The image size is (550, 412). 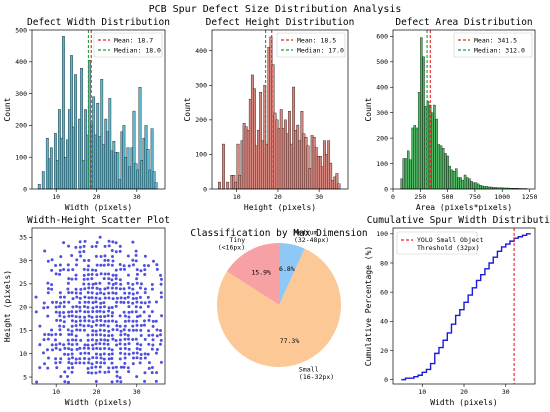 What do you see at coordinates (368, 306) in the screenshot?
I see `y-axis-label: Cumulative Percentage (%)` at bounding box center [368, 306].